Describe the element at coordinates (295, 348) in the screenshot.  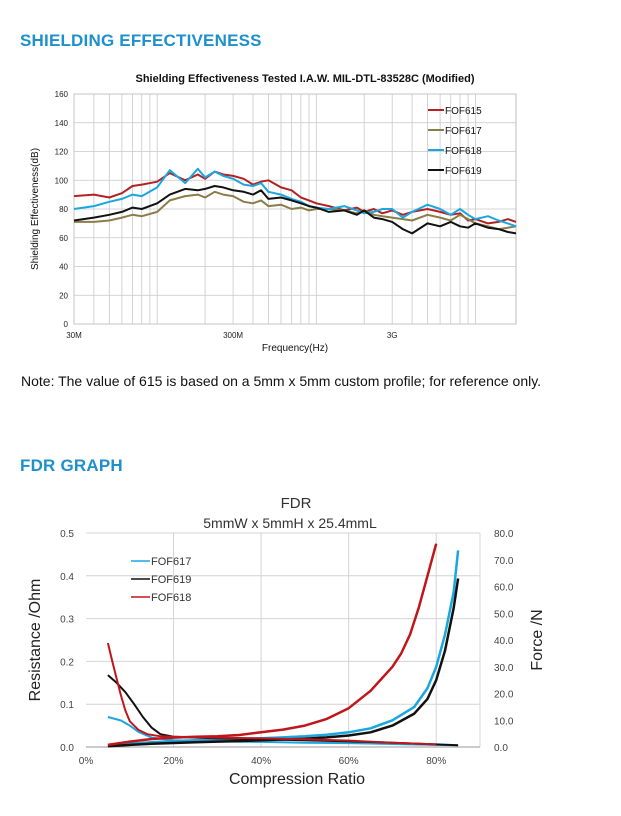
I see `x-axis-label: Frequency(Hz)` at that location.